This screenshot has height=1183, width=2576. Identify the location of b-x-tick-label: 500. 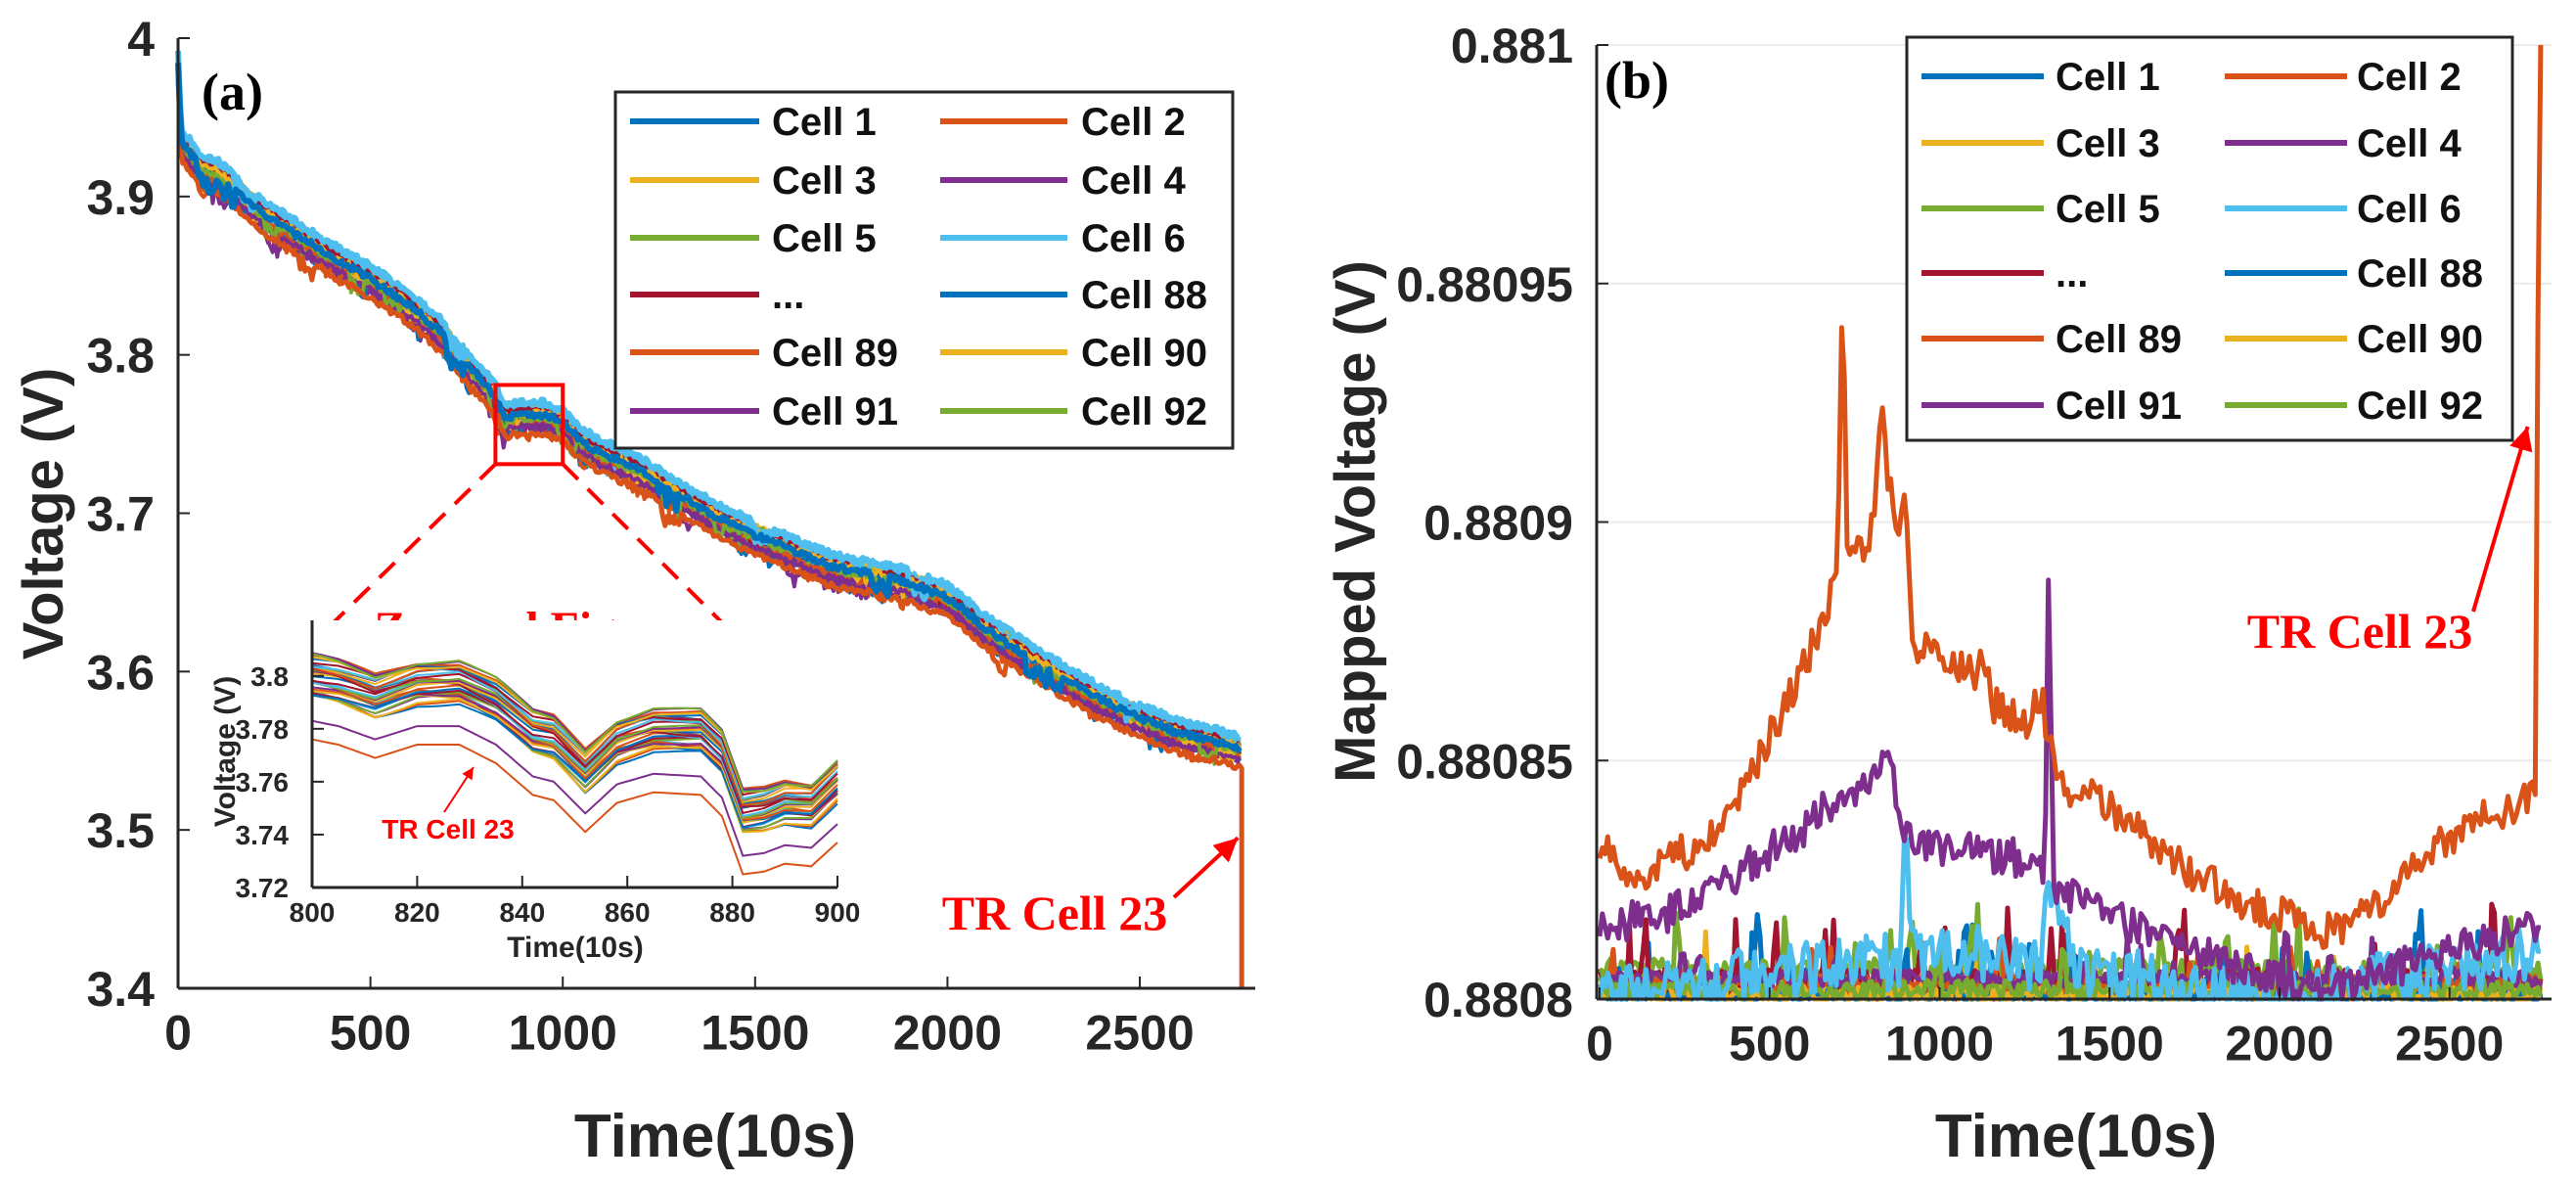
(1769, 1044).